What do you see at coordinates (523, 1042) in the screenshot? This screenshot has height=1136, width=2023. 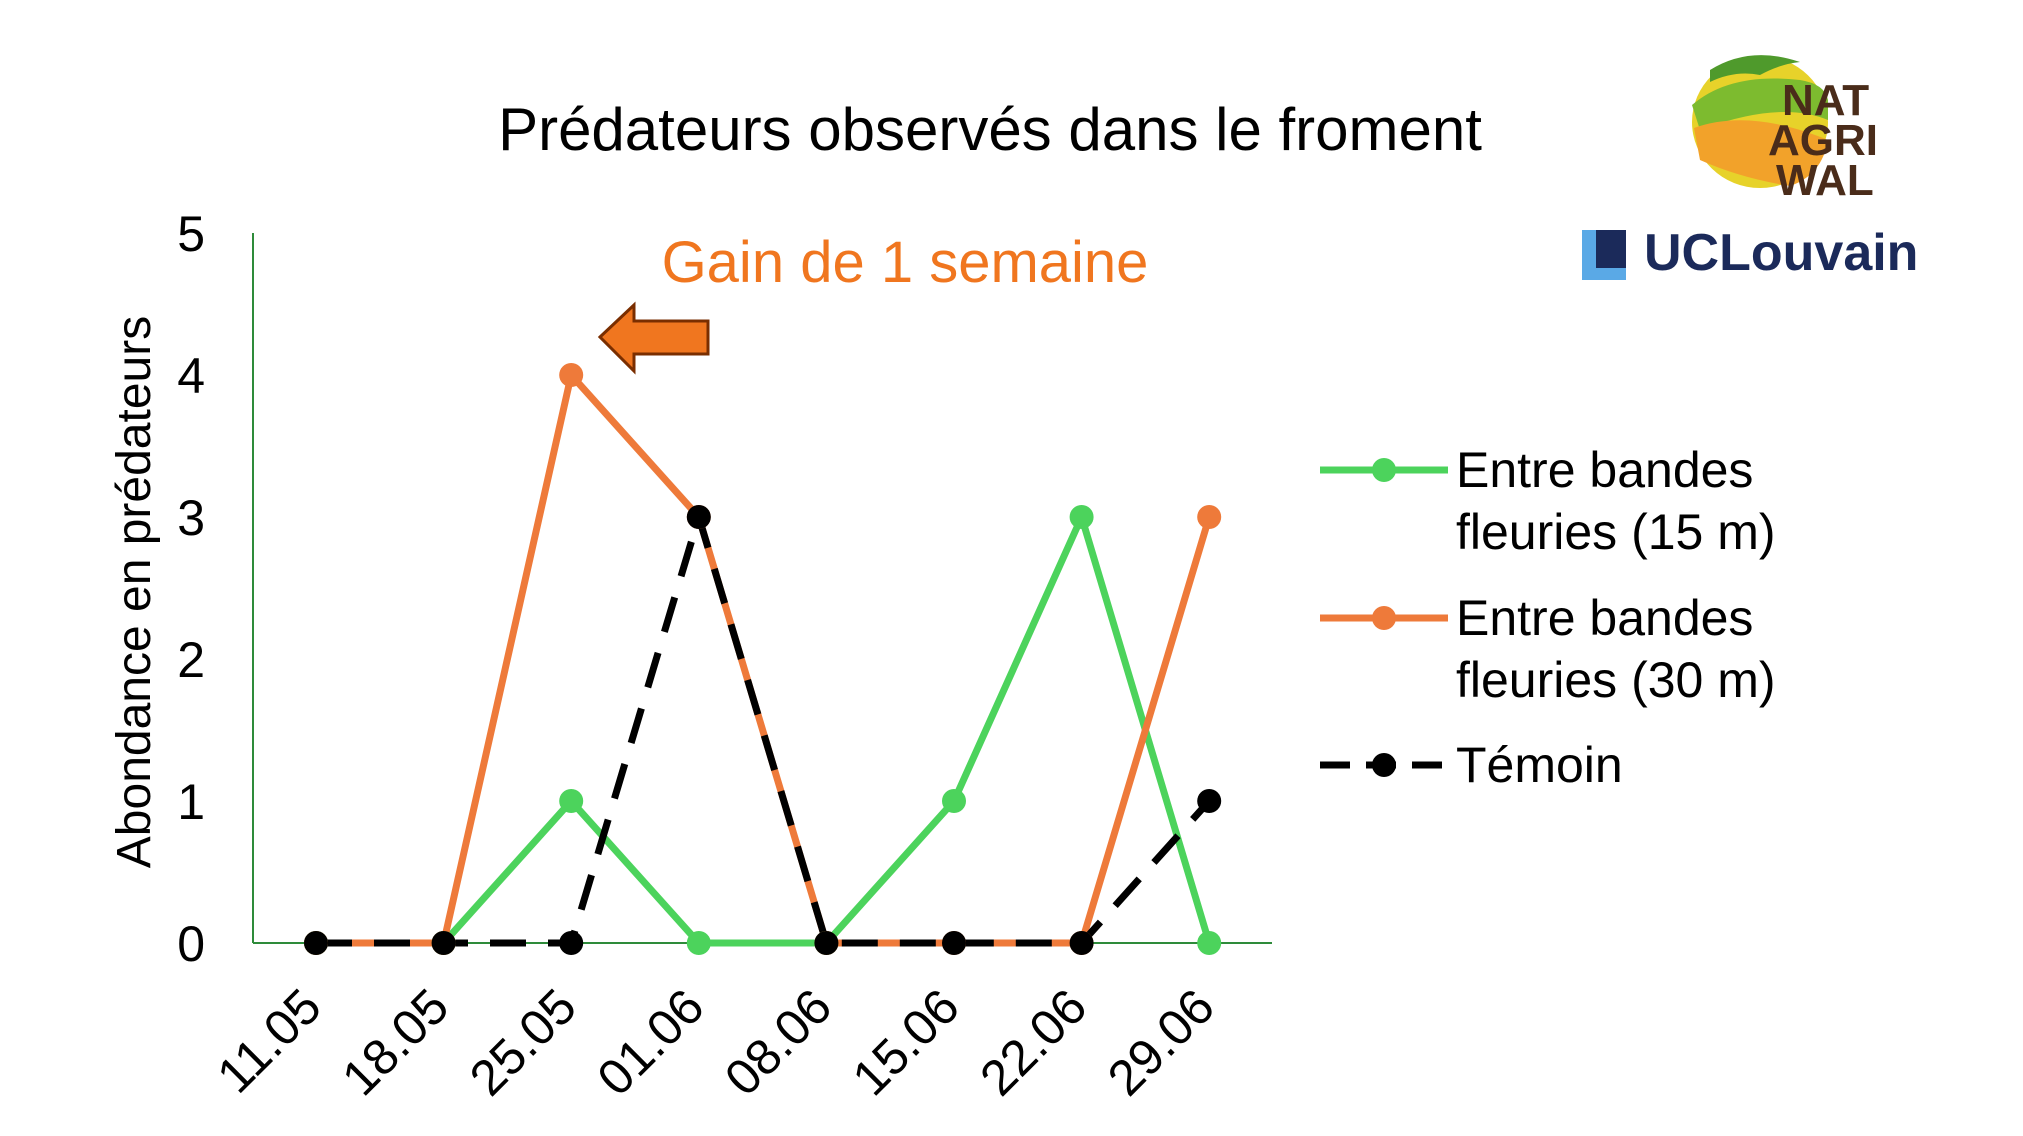 I see `x-tick-label: 25.05` at bounding box center [523, 1042].